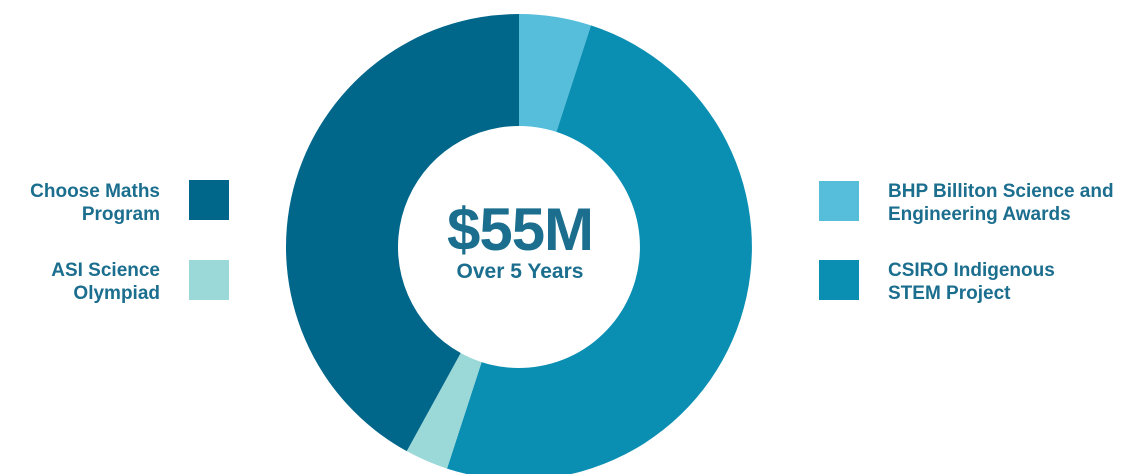  What do you see at coordinates (971, 282) in the screenshot?
I see `legend-label-csiro-indigenous: CSIRO Indigenous STEM Project` at bounding box center [971, 282].